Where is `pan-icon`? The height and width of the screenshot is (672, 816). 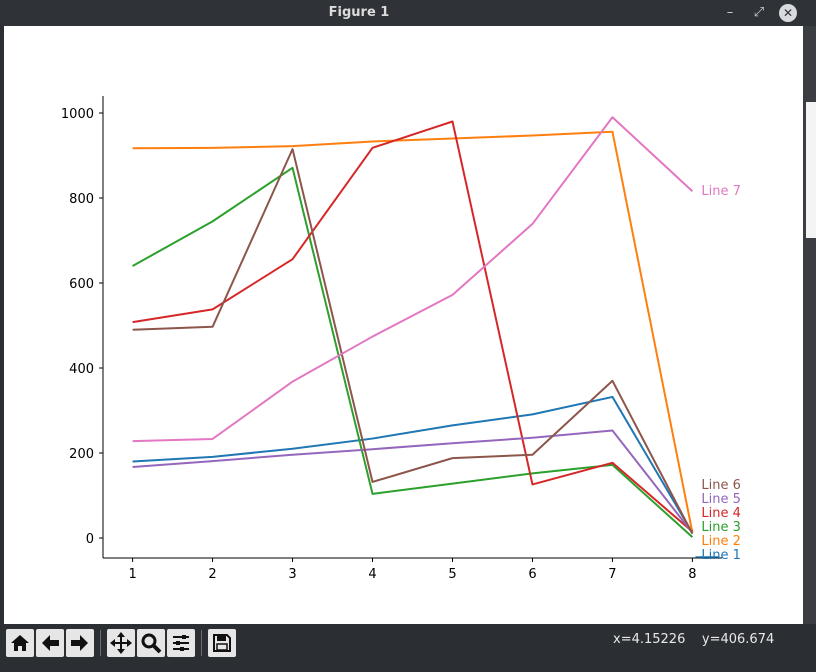 pan-icon is located at coordinates (121, 643).